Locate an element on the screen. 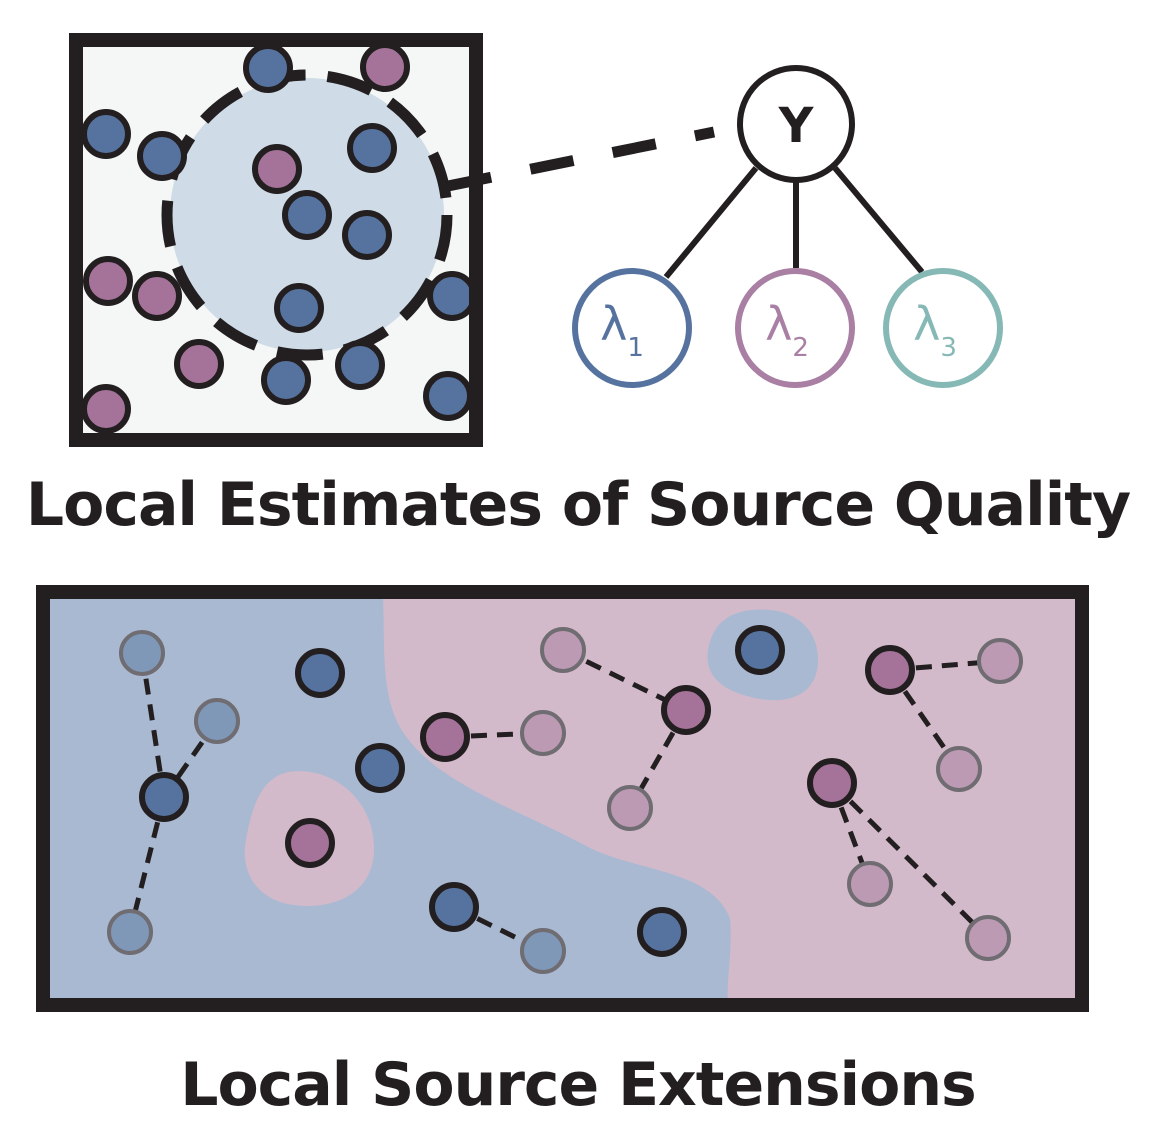 The height and width of the screenshot is (1136, 1156). graphical-model: Y λ1 λ2 λ3 is located at coordinates (787, 226).